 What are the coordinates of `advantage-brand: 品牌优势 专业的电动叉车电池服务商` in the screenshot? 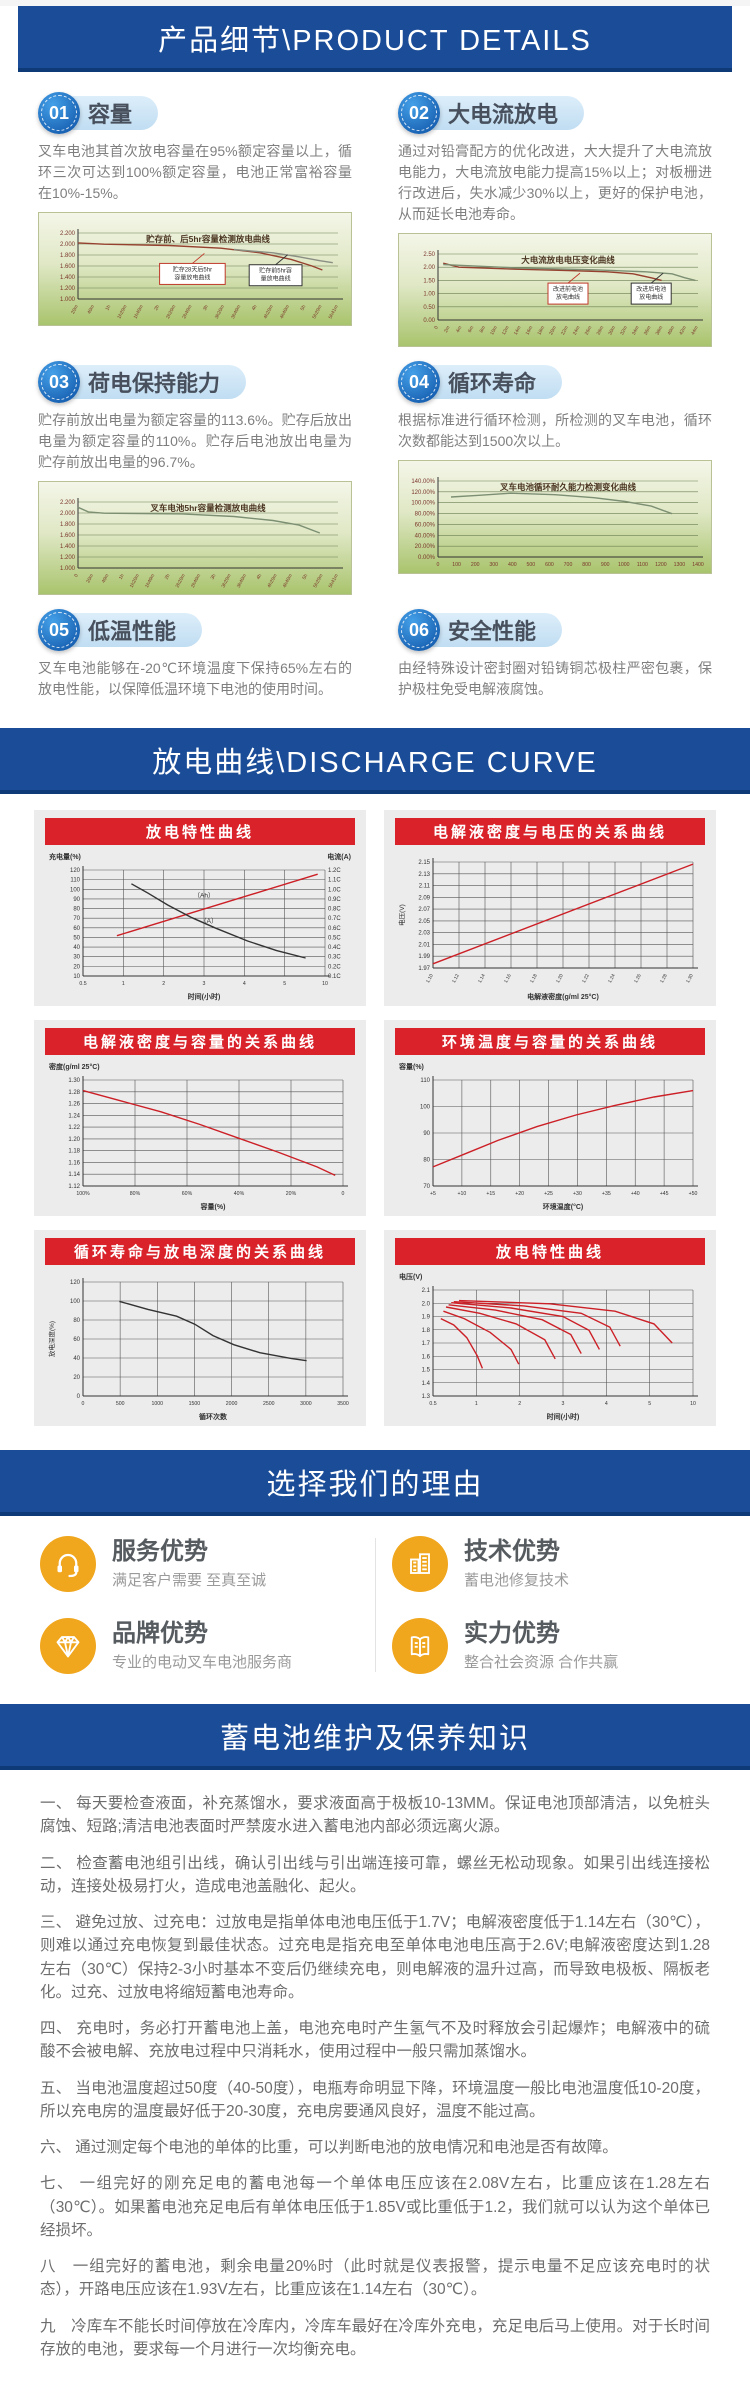 It's located at (199, 1646).